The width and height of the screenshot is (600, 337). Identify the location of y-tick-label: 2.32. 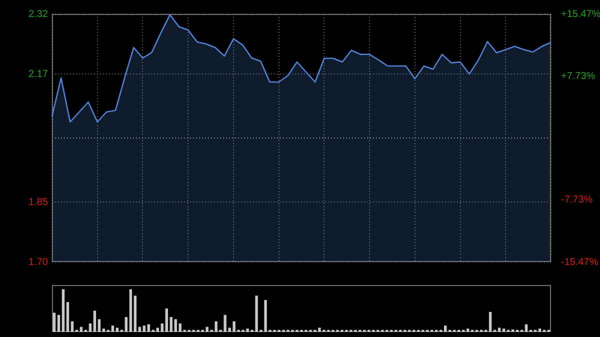
(38, 14).